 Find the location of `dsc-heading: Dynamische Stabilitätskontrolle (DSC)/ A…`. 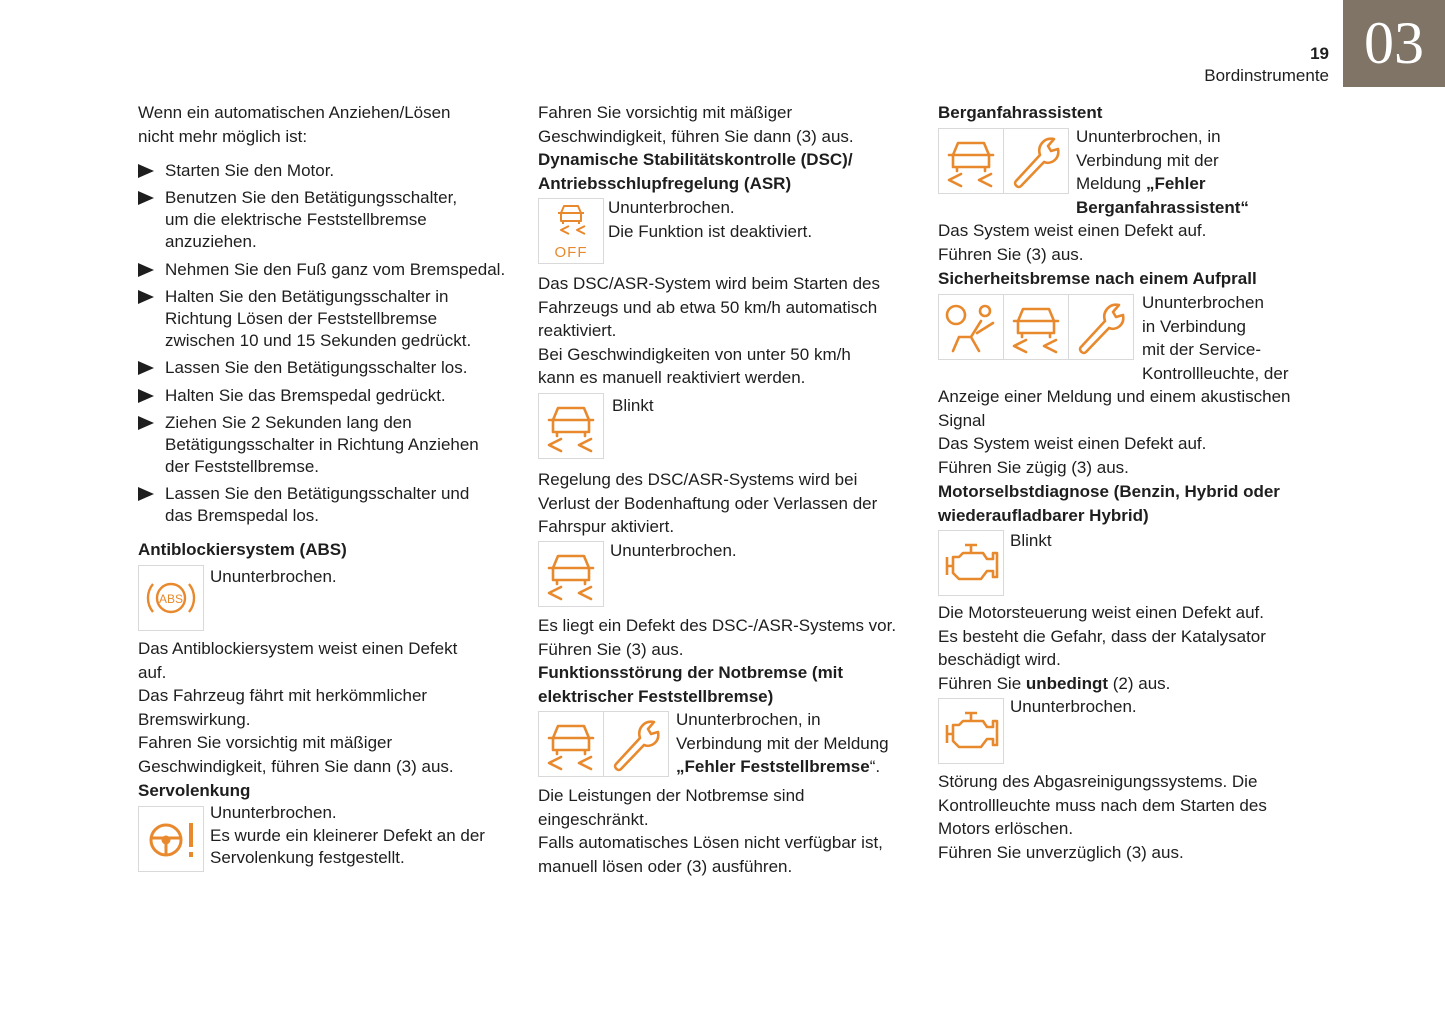

dsc-heading: Dynamische Stabilitätskontrolle (DSC)/ A… is located at coordinates (695, 171).